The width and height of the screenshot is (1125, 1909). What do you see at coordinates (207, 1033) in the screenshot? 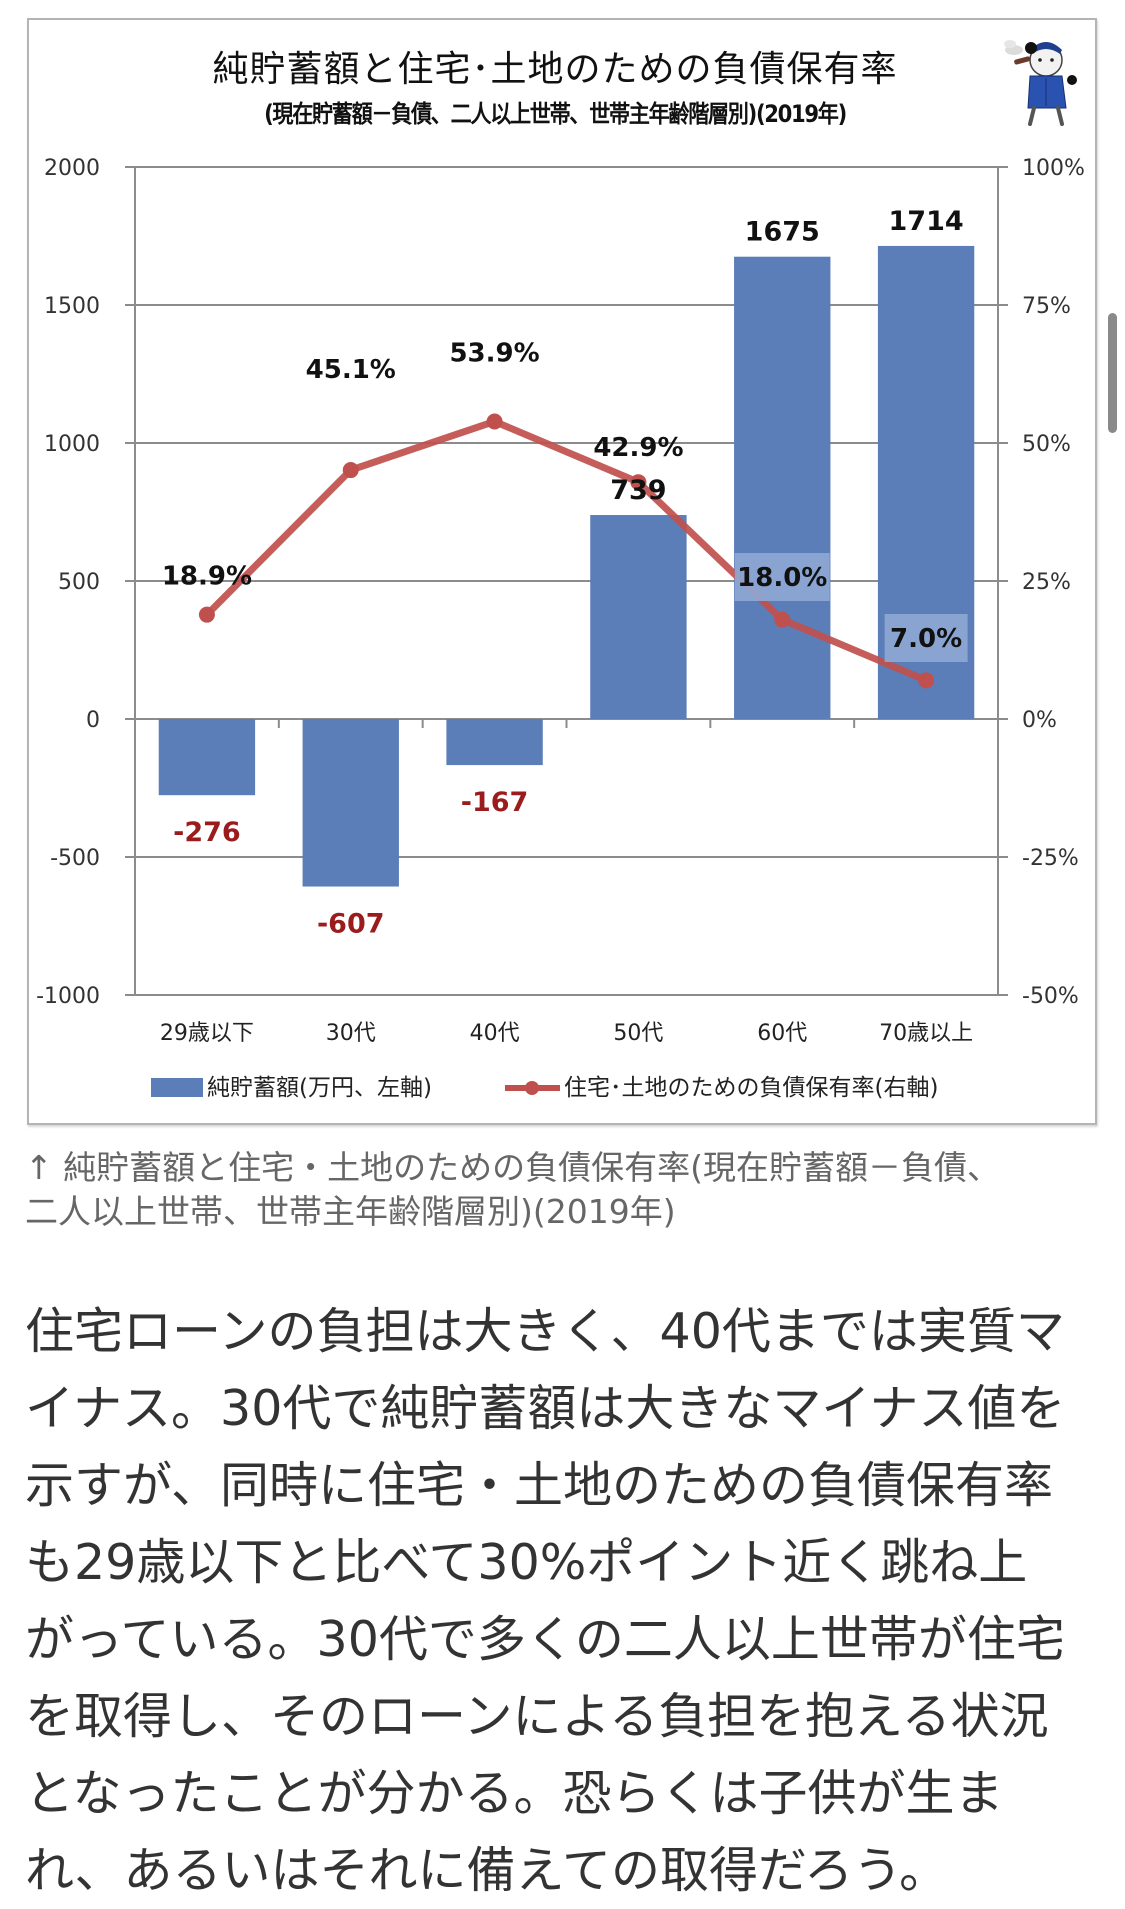
I see `category-label: 29歳以下` at bounding box center [207, 1033].